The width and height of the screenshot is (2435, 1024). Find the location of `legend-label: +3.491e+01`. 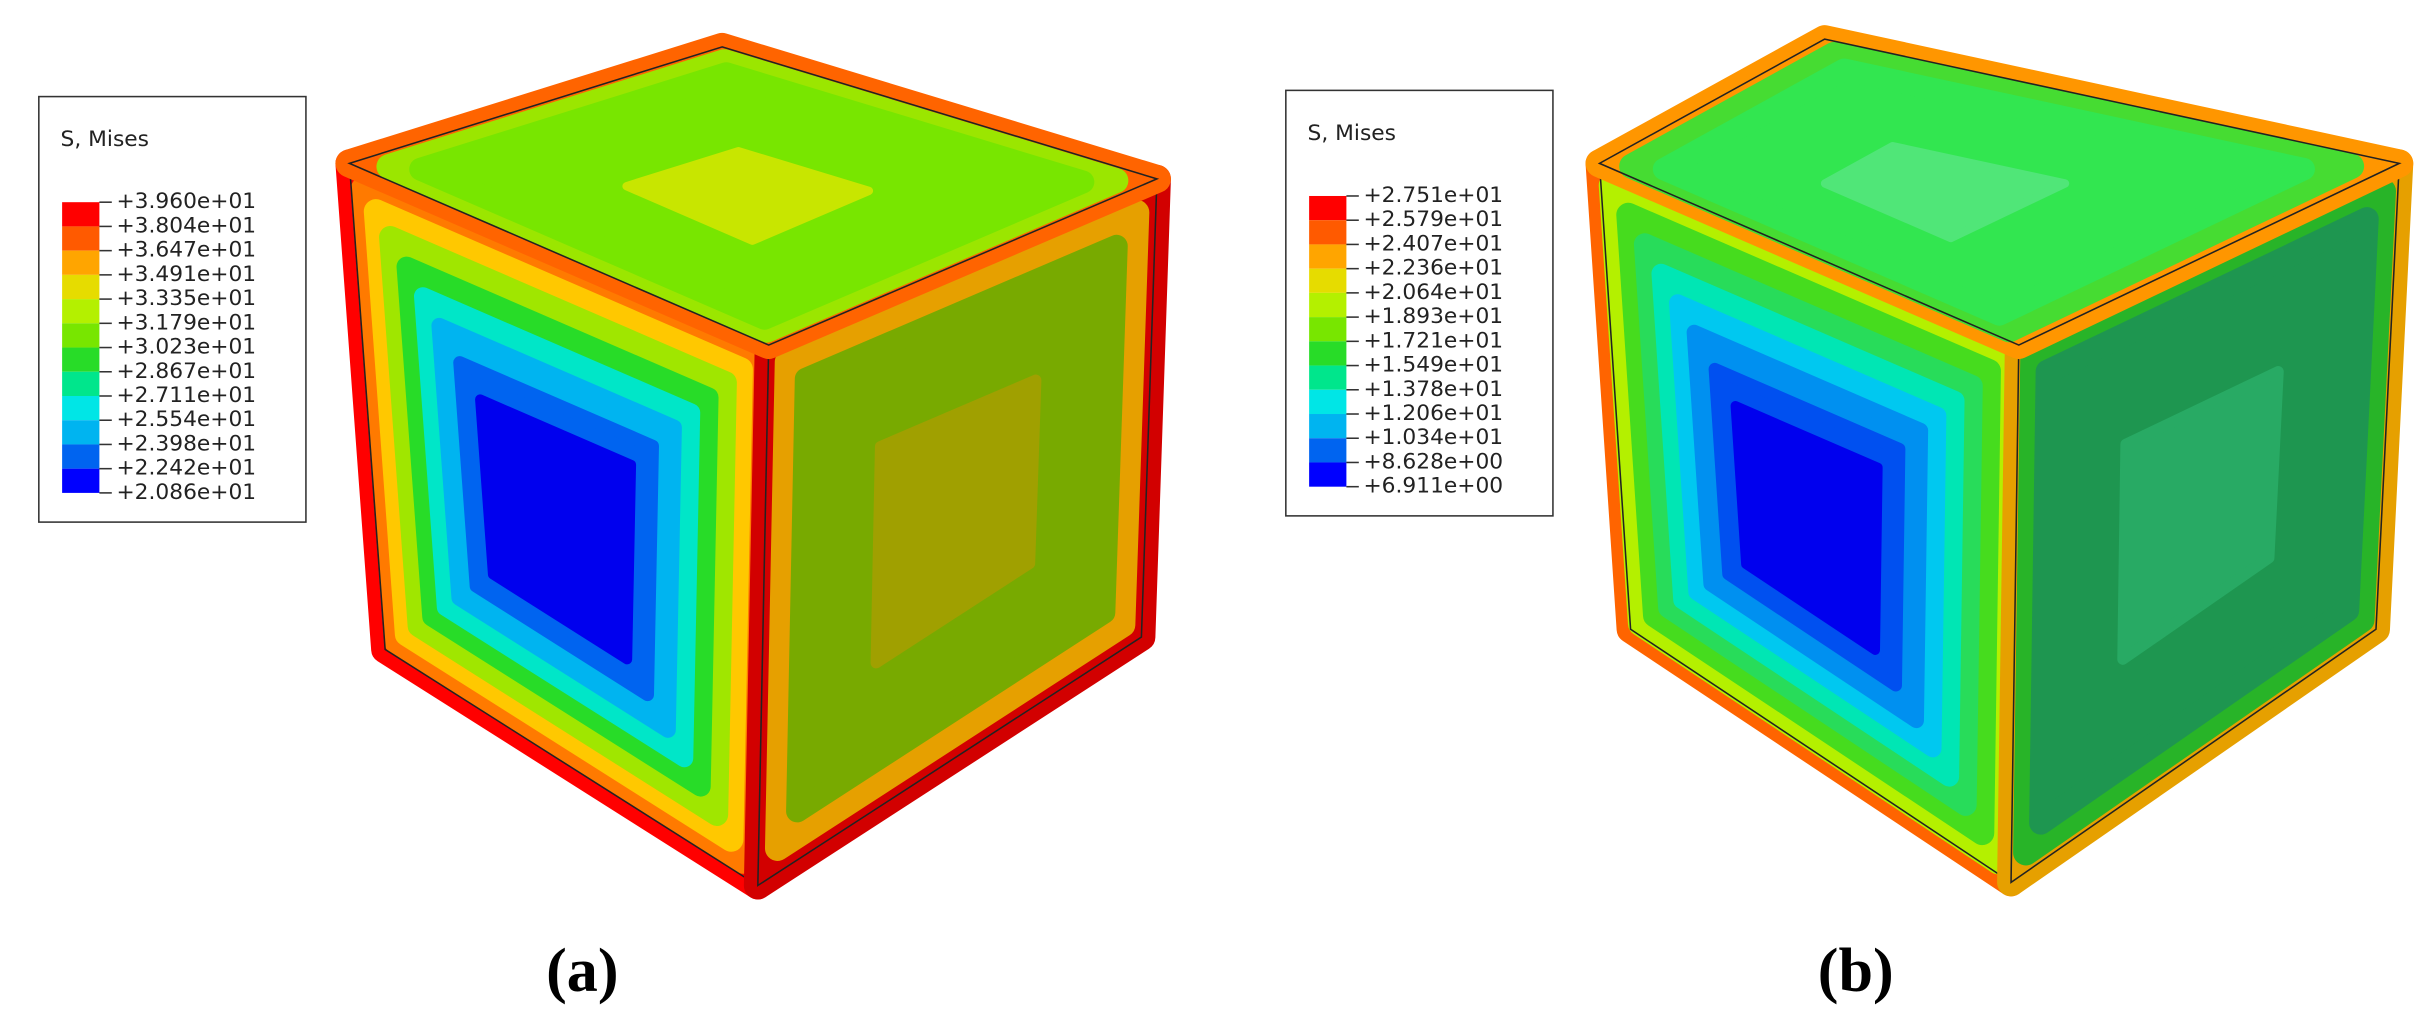

legend-label: +3.491e+01 is located at coordinates (186, 274).